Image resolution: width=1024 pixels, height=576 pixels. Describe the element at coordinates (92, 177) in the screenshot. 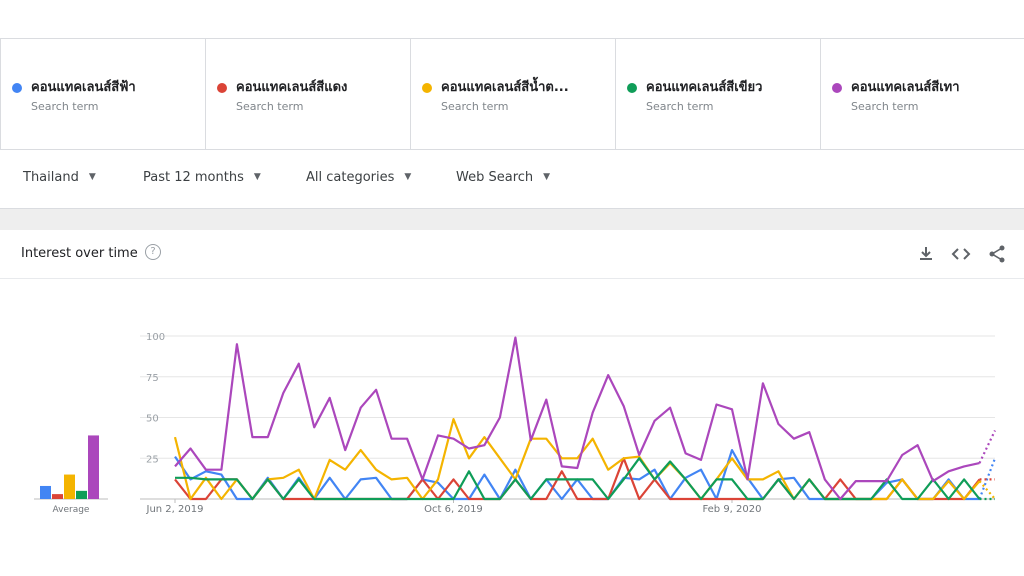

I see `region-caret-icon: ▼` at that location.